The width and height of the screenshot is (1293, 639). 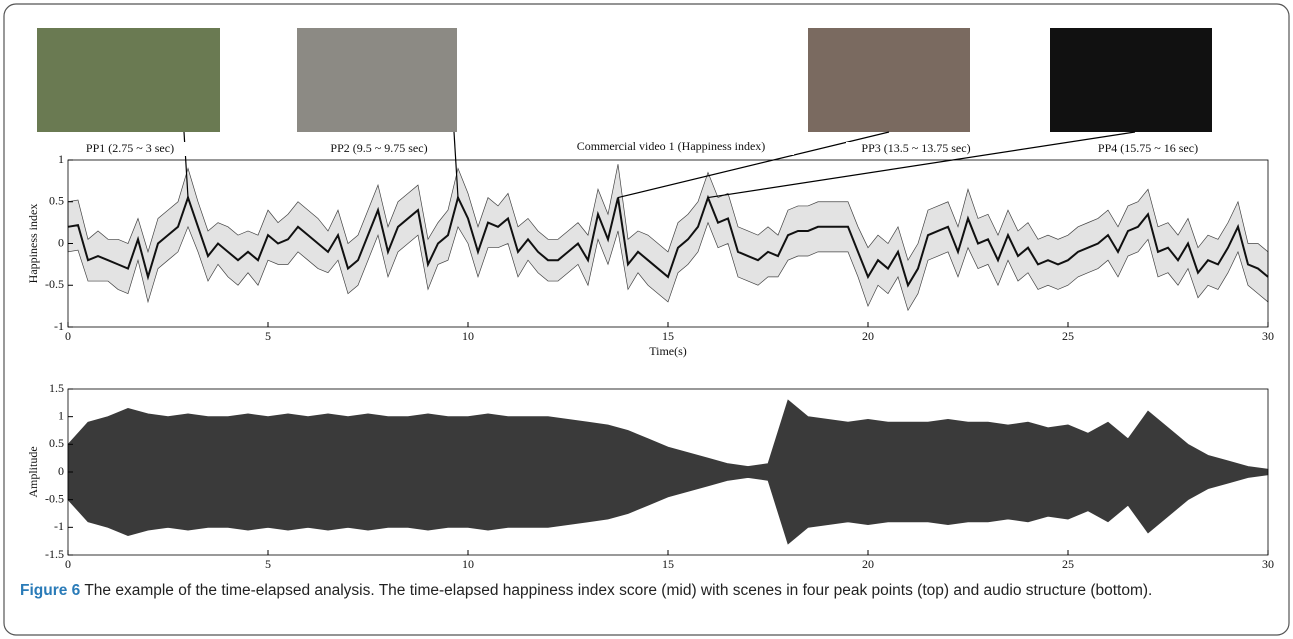 I want to click on annotation: PP1 (2.75 ~ 3 sec), so click(x=130, y=148).